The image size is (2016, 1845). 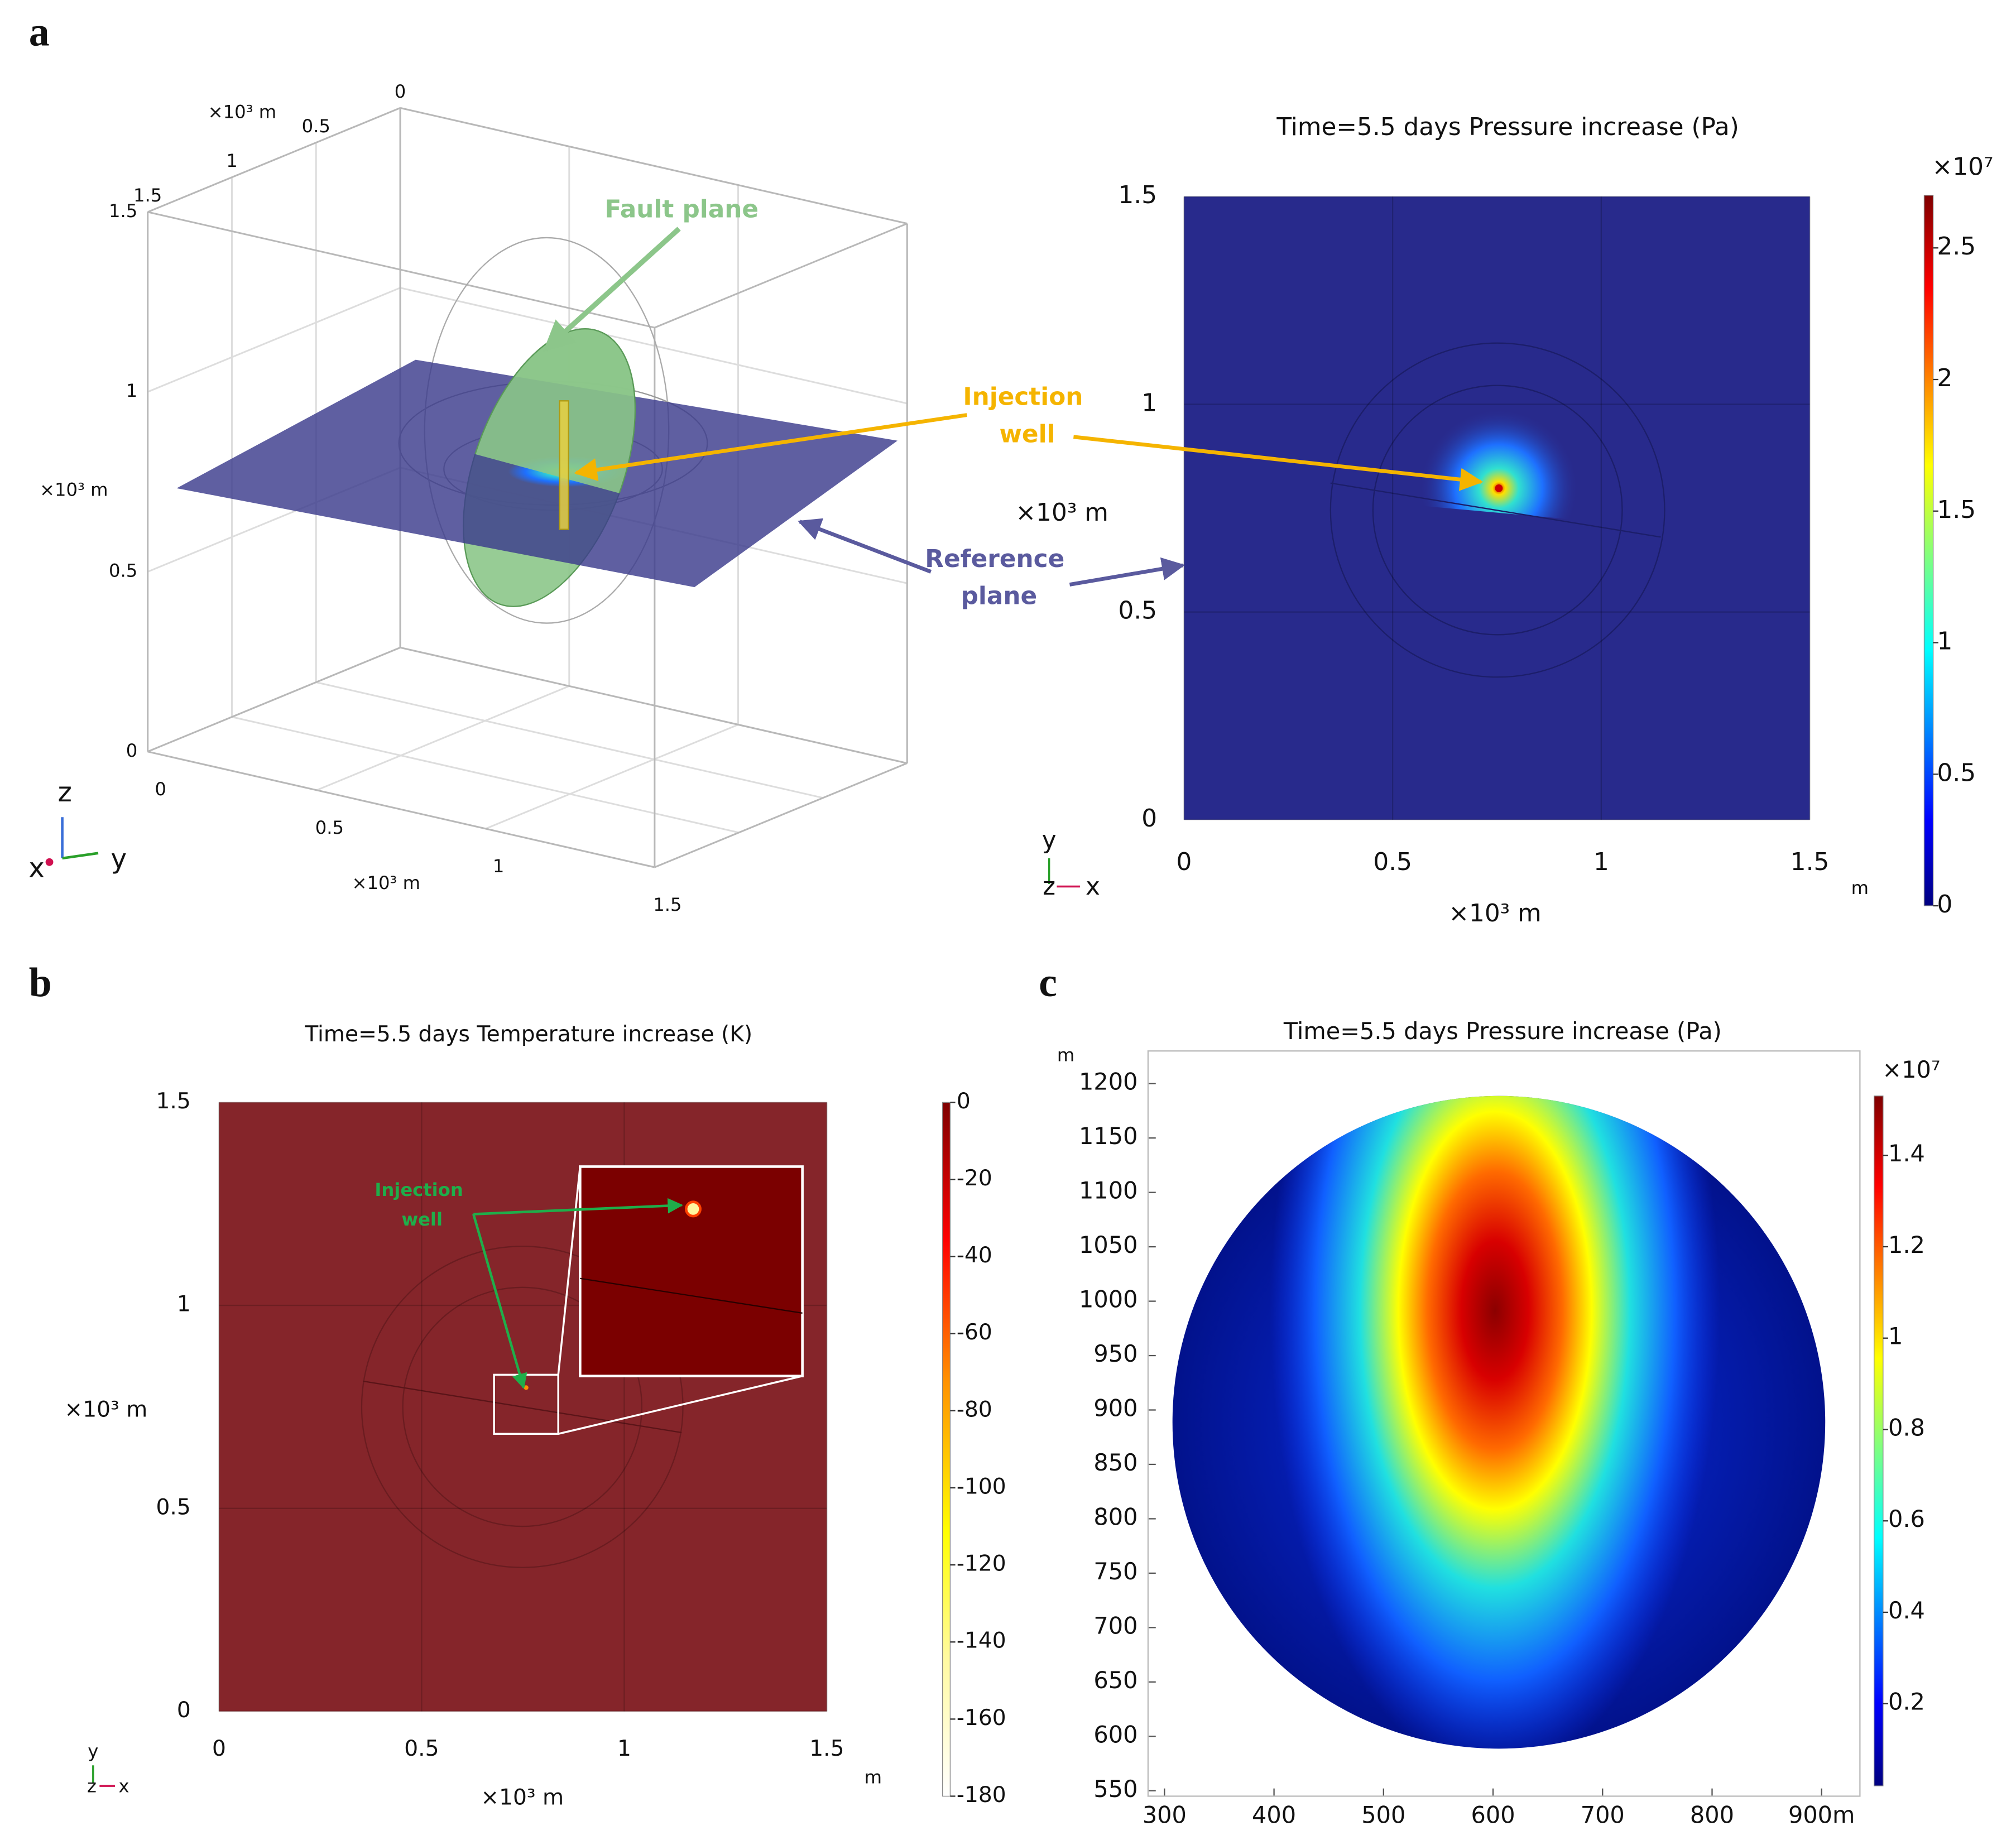 What do you see at coordinates (1603, 1814) in the screenshot?
I see `x-tick-label: 700` at bounding box center [1603, 1814].